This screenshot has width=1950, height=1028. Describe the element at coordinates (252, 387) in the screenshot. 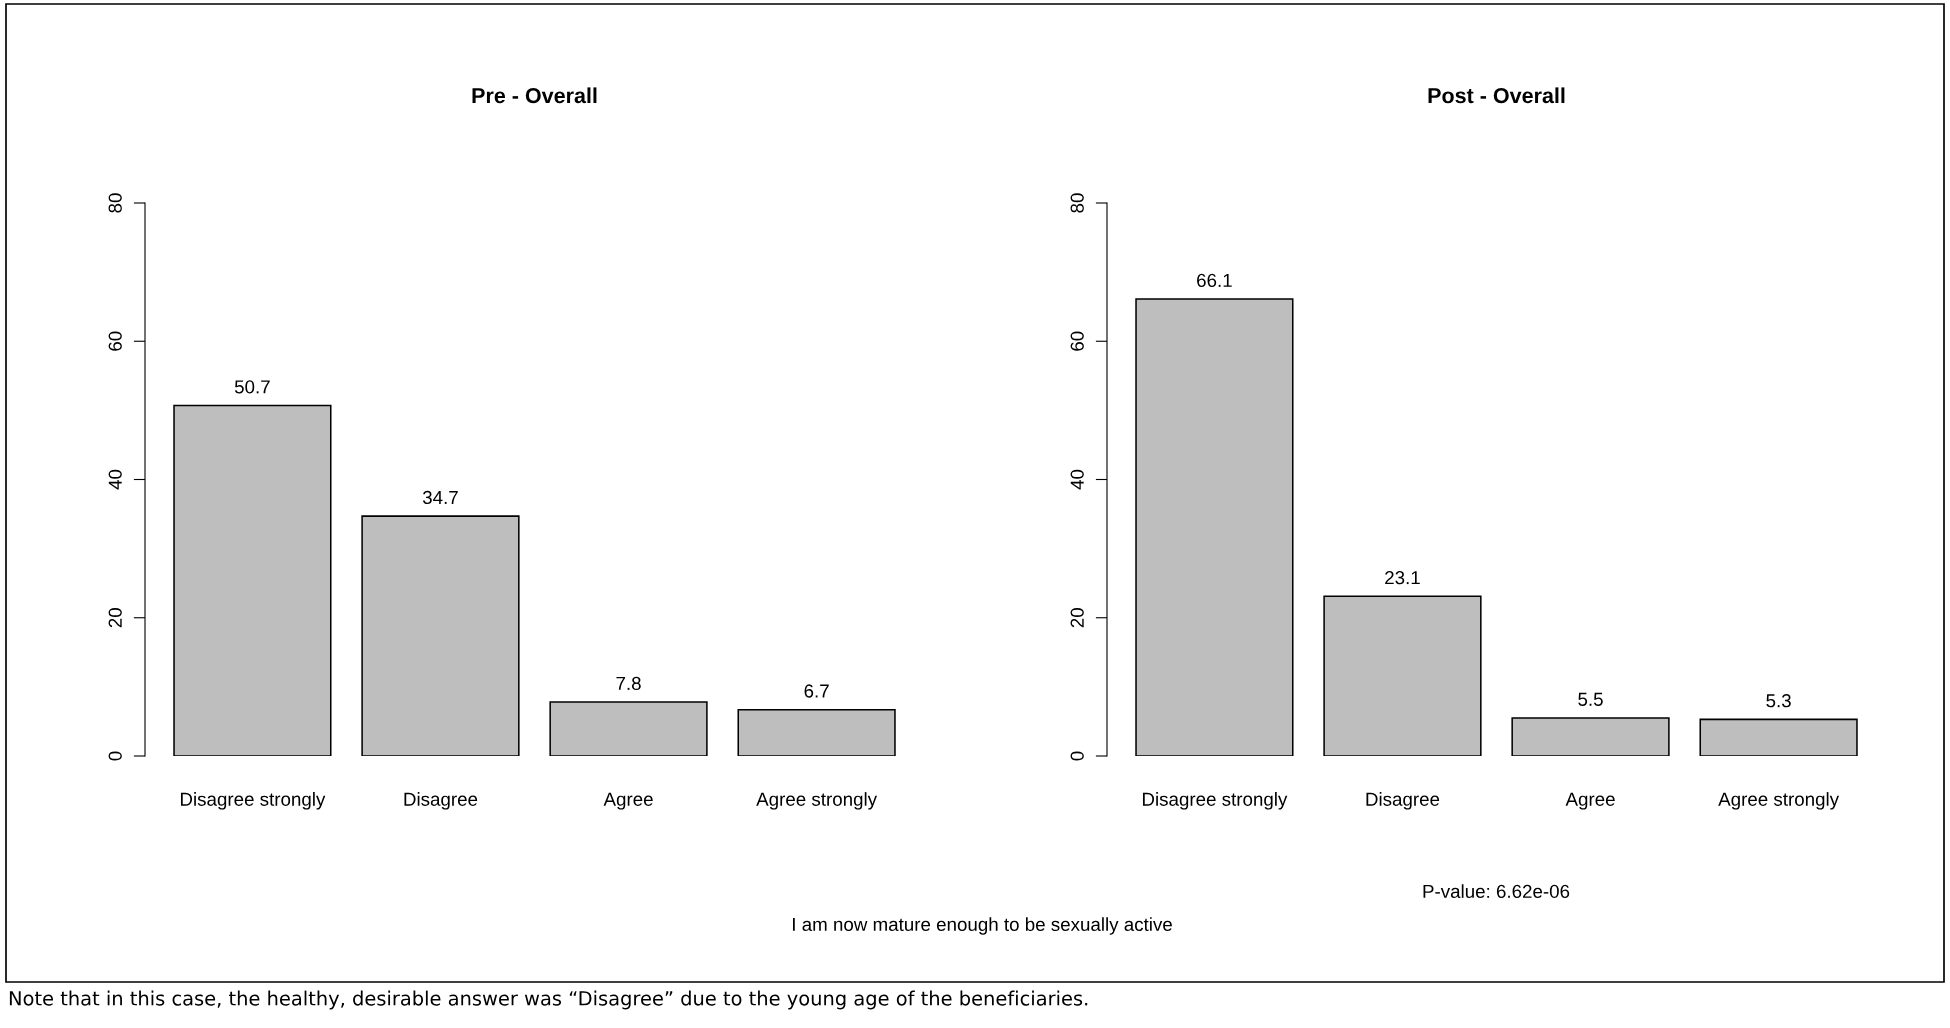

I see `data-label: 50.7` at that location.